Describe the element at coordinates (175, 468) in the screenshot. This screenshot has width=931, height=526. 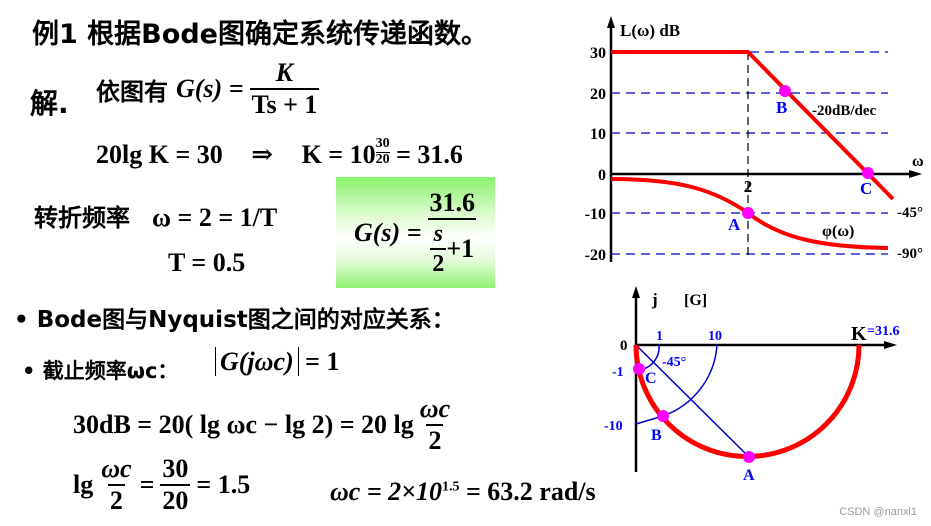
I see `n: 30` at that location.